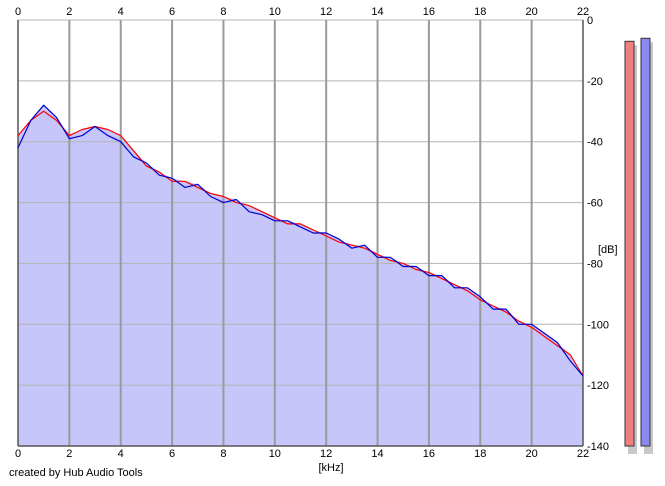  Describe the element at coordinates (275, 454) in the screenshot. I see `x-tick-label-bottom: 10` at that location.